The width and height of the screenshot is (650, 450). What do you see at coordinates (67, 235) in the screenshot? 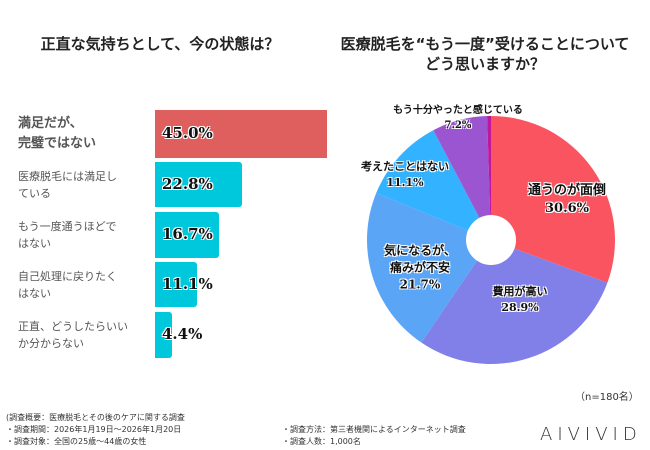
I see `bar-category-label: もう一度通うほどで はない` at bounding box center [67, 235].